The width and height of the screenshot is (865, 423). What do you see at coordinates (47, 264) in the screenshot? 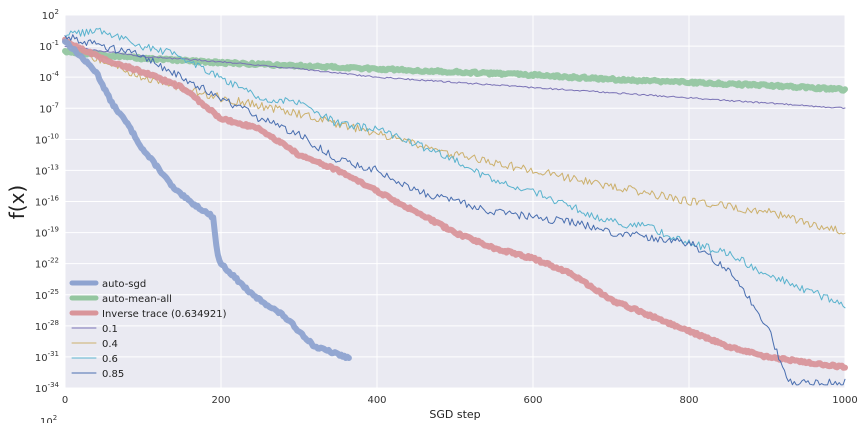
I see `y-tick-label: 10⁻²²` at bounding box center [47, 264].